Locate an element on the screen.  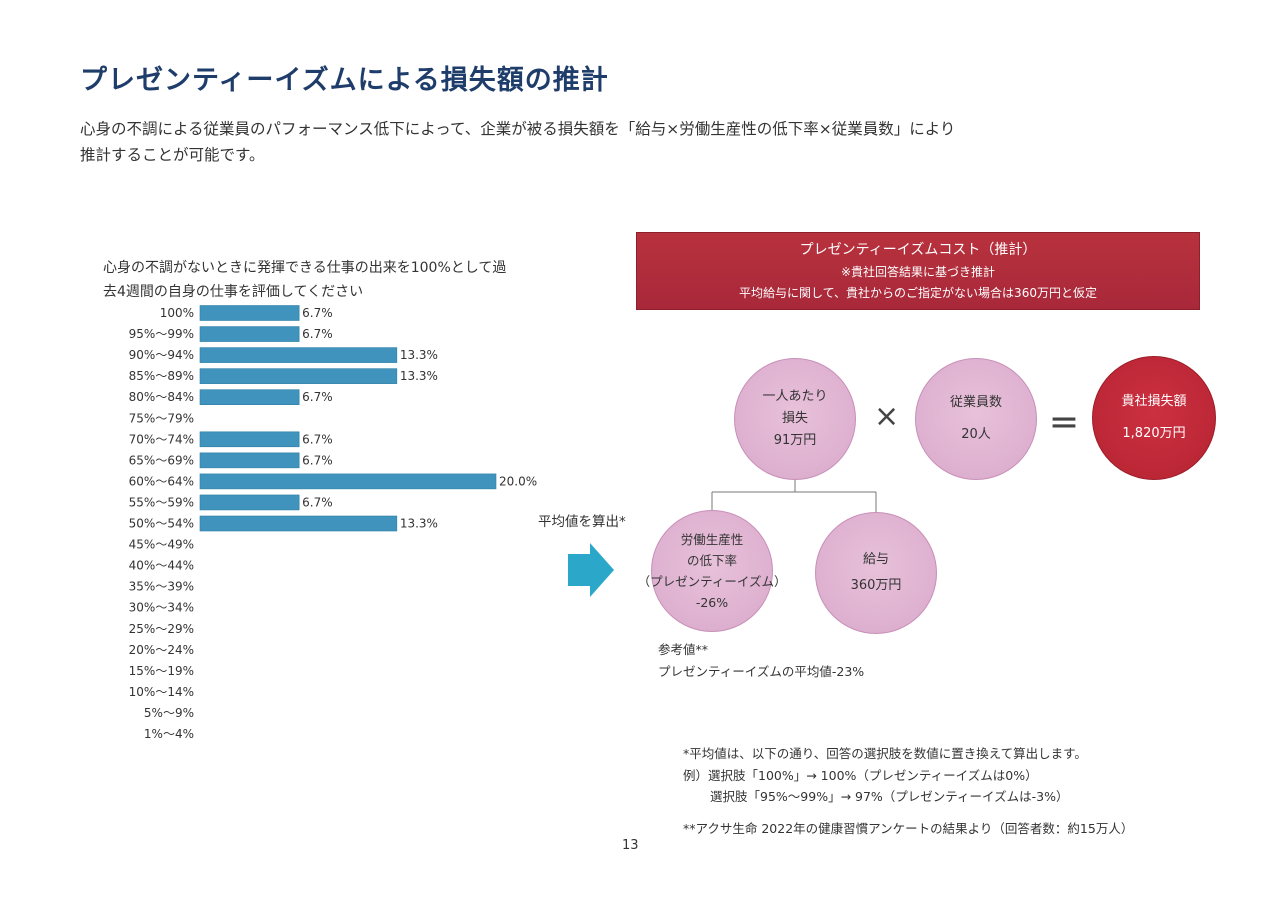
per-person-label-1: 一人あたり is located at coordinates (795, 396).